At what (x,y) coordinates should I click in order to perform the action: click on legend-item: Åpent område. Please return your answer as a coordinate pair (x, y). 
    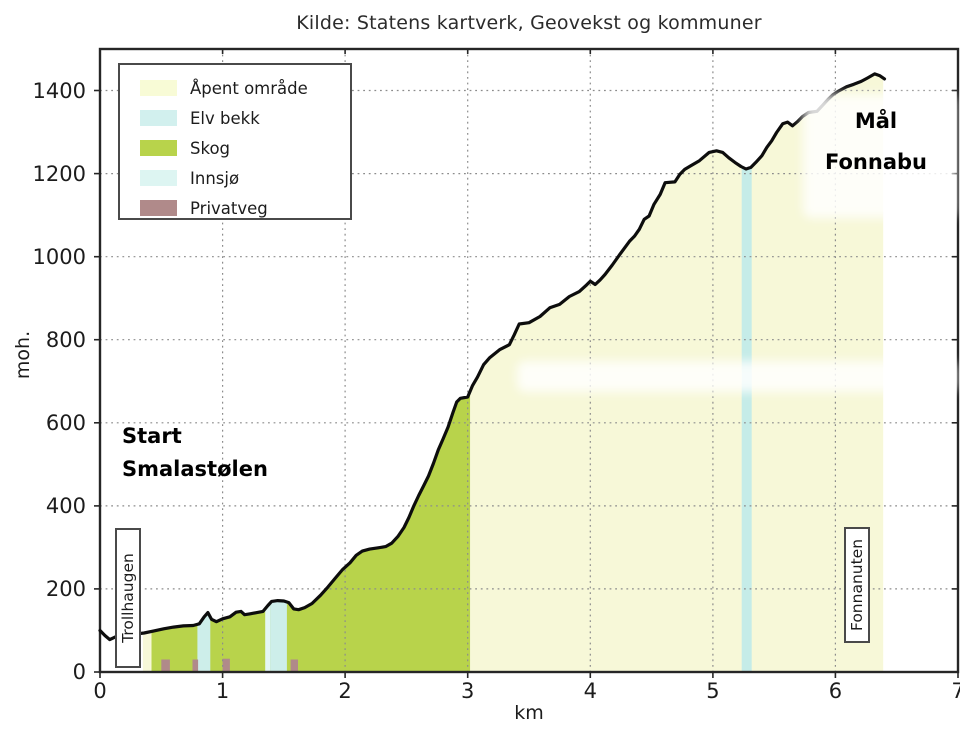
    Looking at the image, I should click on (245, 88).